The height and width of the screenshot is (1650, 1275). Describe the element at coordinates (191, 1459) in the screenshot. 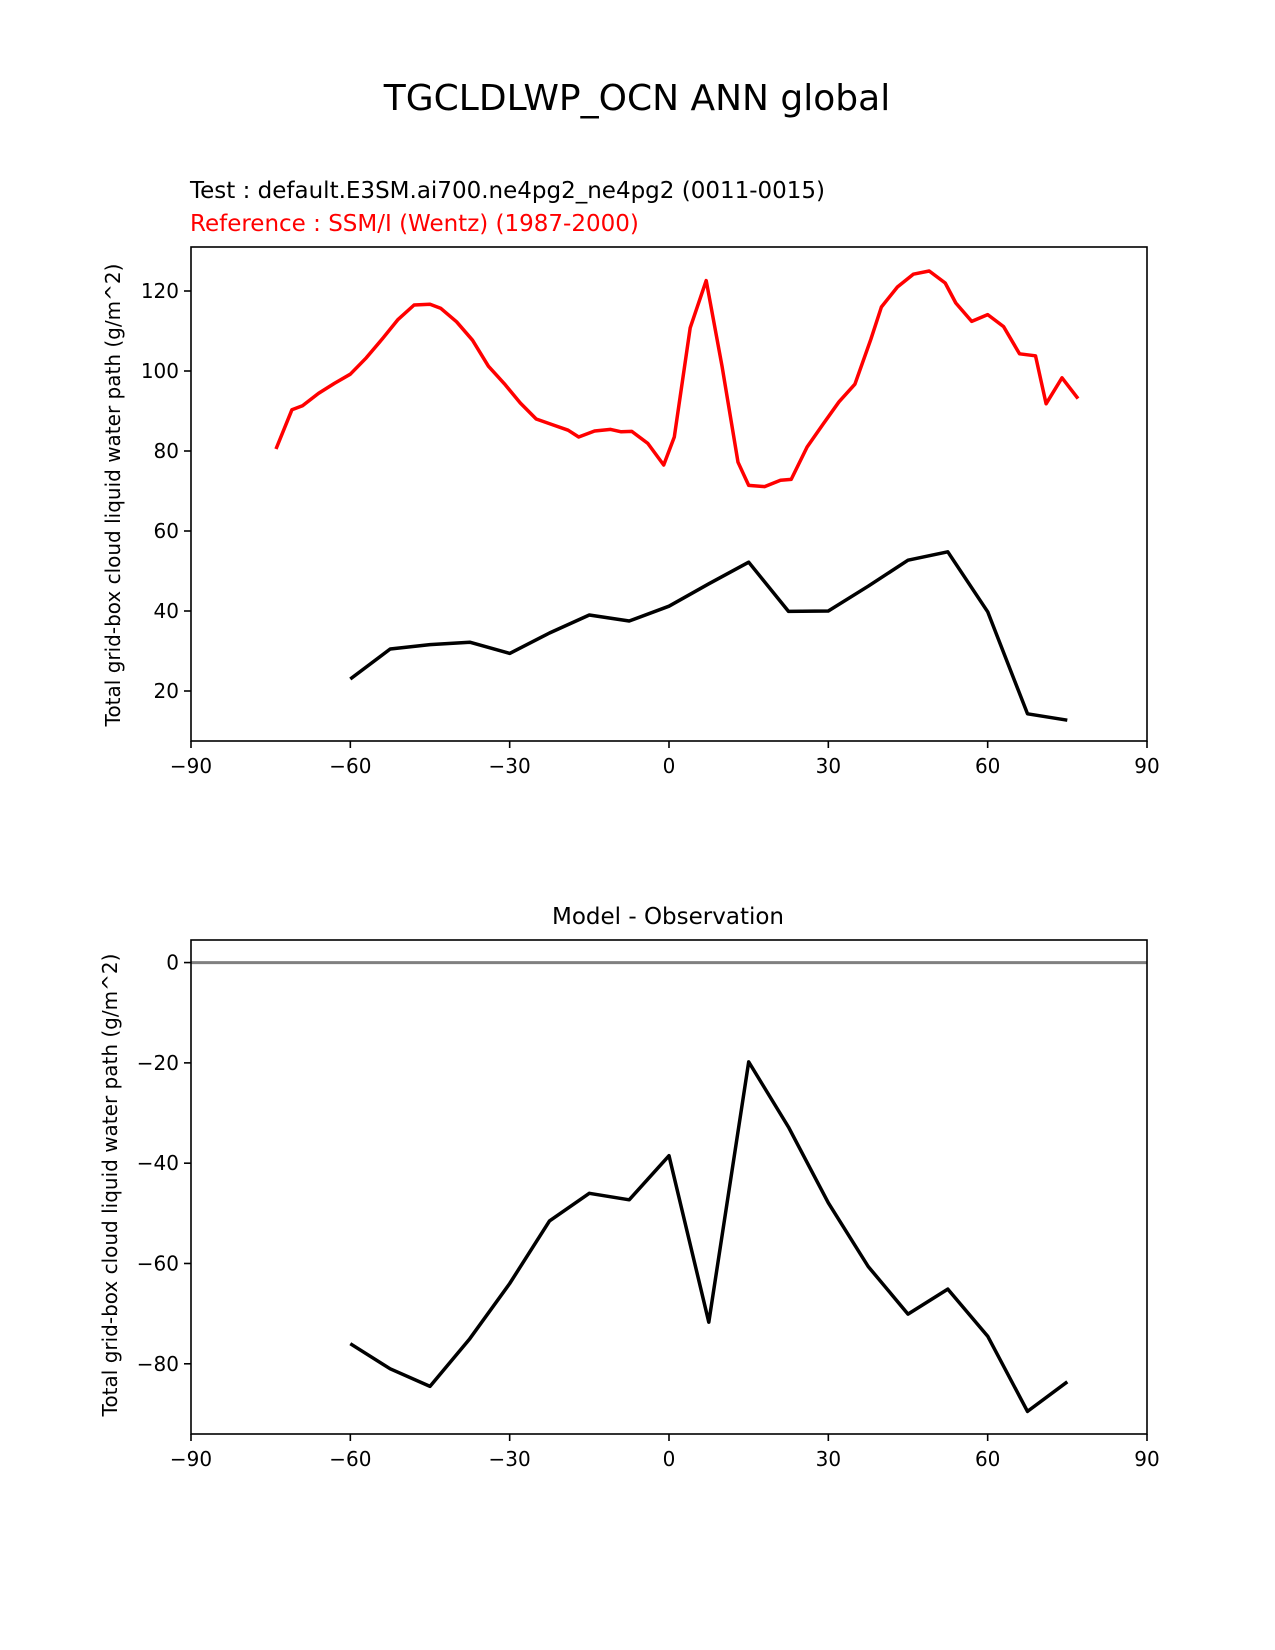

I see `bottom-xtick-label: −90` at that location.